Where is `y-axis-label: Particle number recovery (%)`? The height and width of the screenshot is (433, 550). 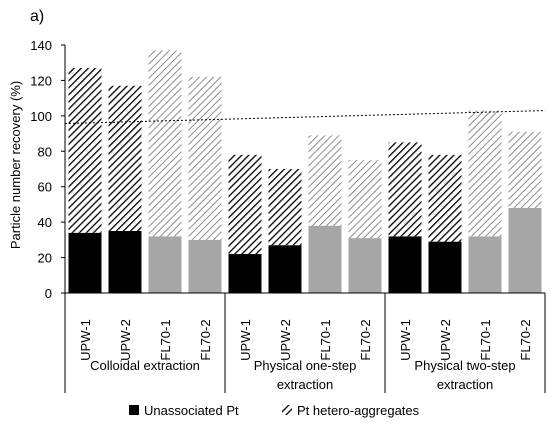 y-axis-label: Particle number recovery (%) is located at coordinates (15, 165).